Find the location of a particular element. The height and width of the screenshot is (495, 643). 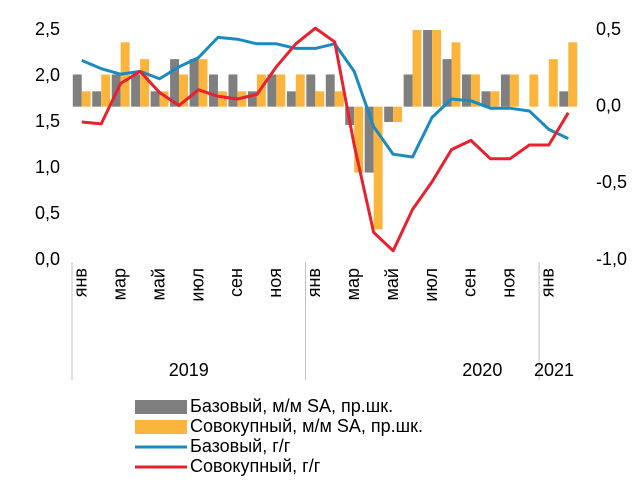

year-label: 2019 is located at coordinates (189, 370).